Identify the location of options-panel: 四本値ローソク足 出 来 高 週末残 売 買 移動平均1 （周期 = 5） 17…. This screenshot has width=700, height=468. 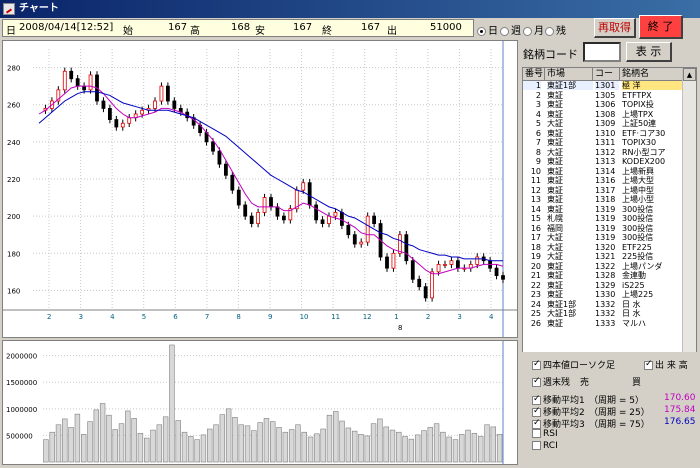
(609, 408).